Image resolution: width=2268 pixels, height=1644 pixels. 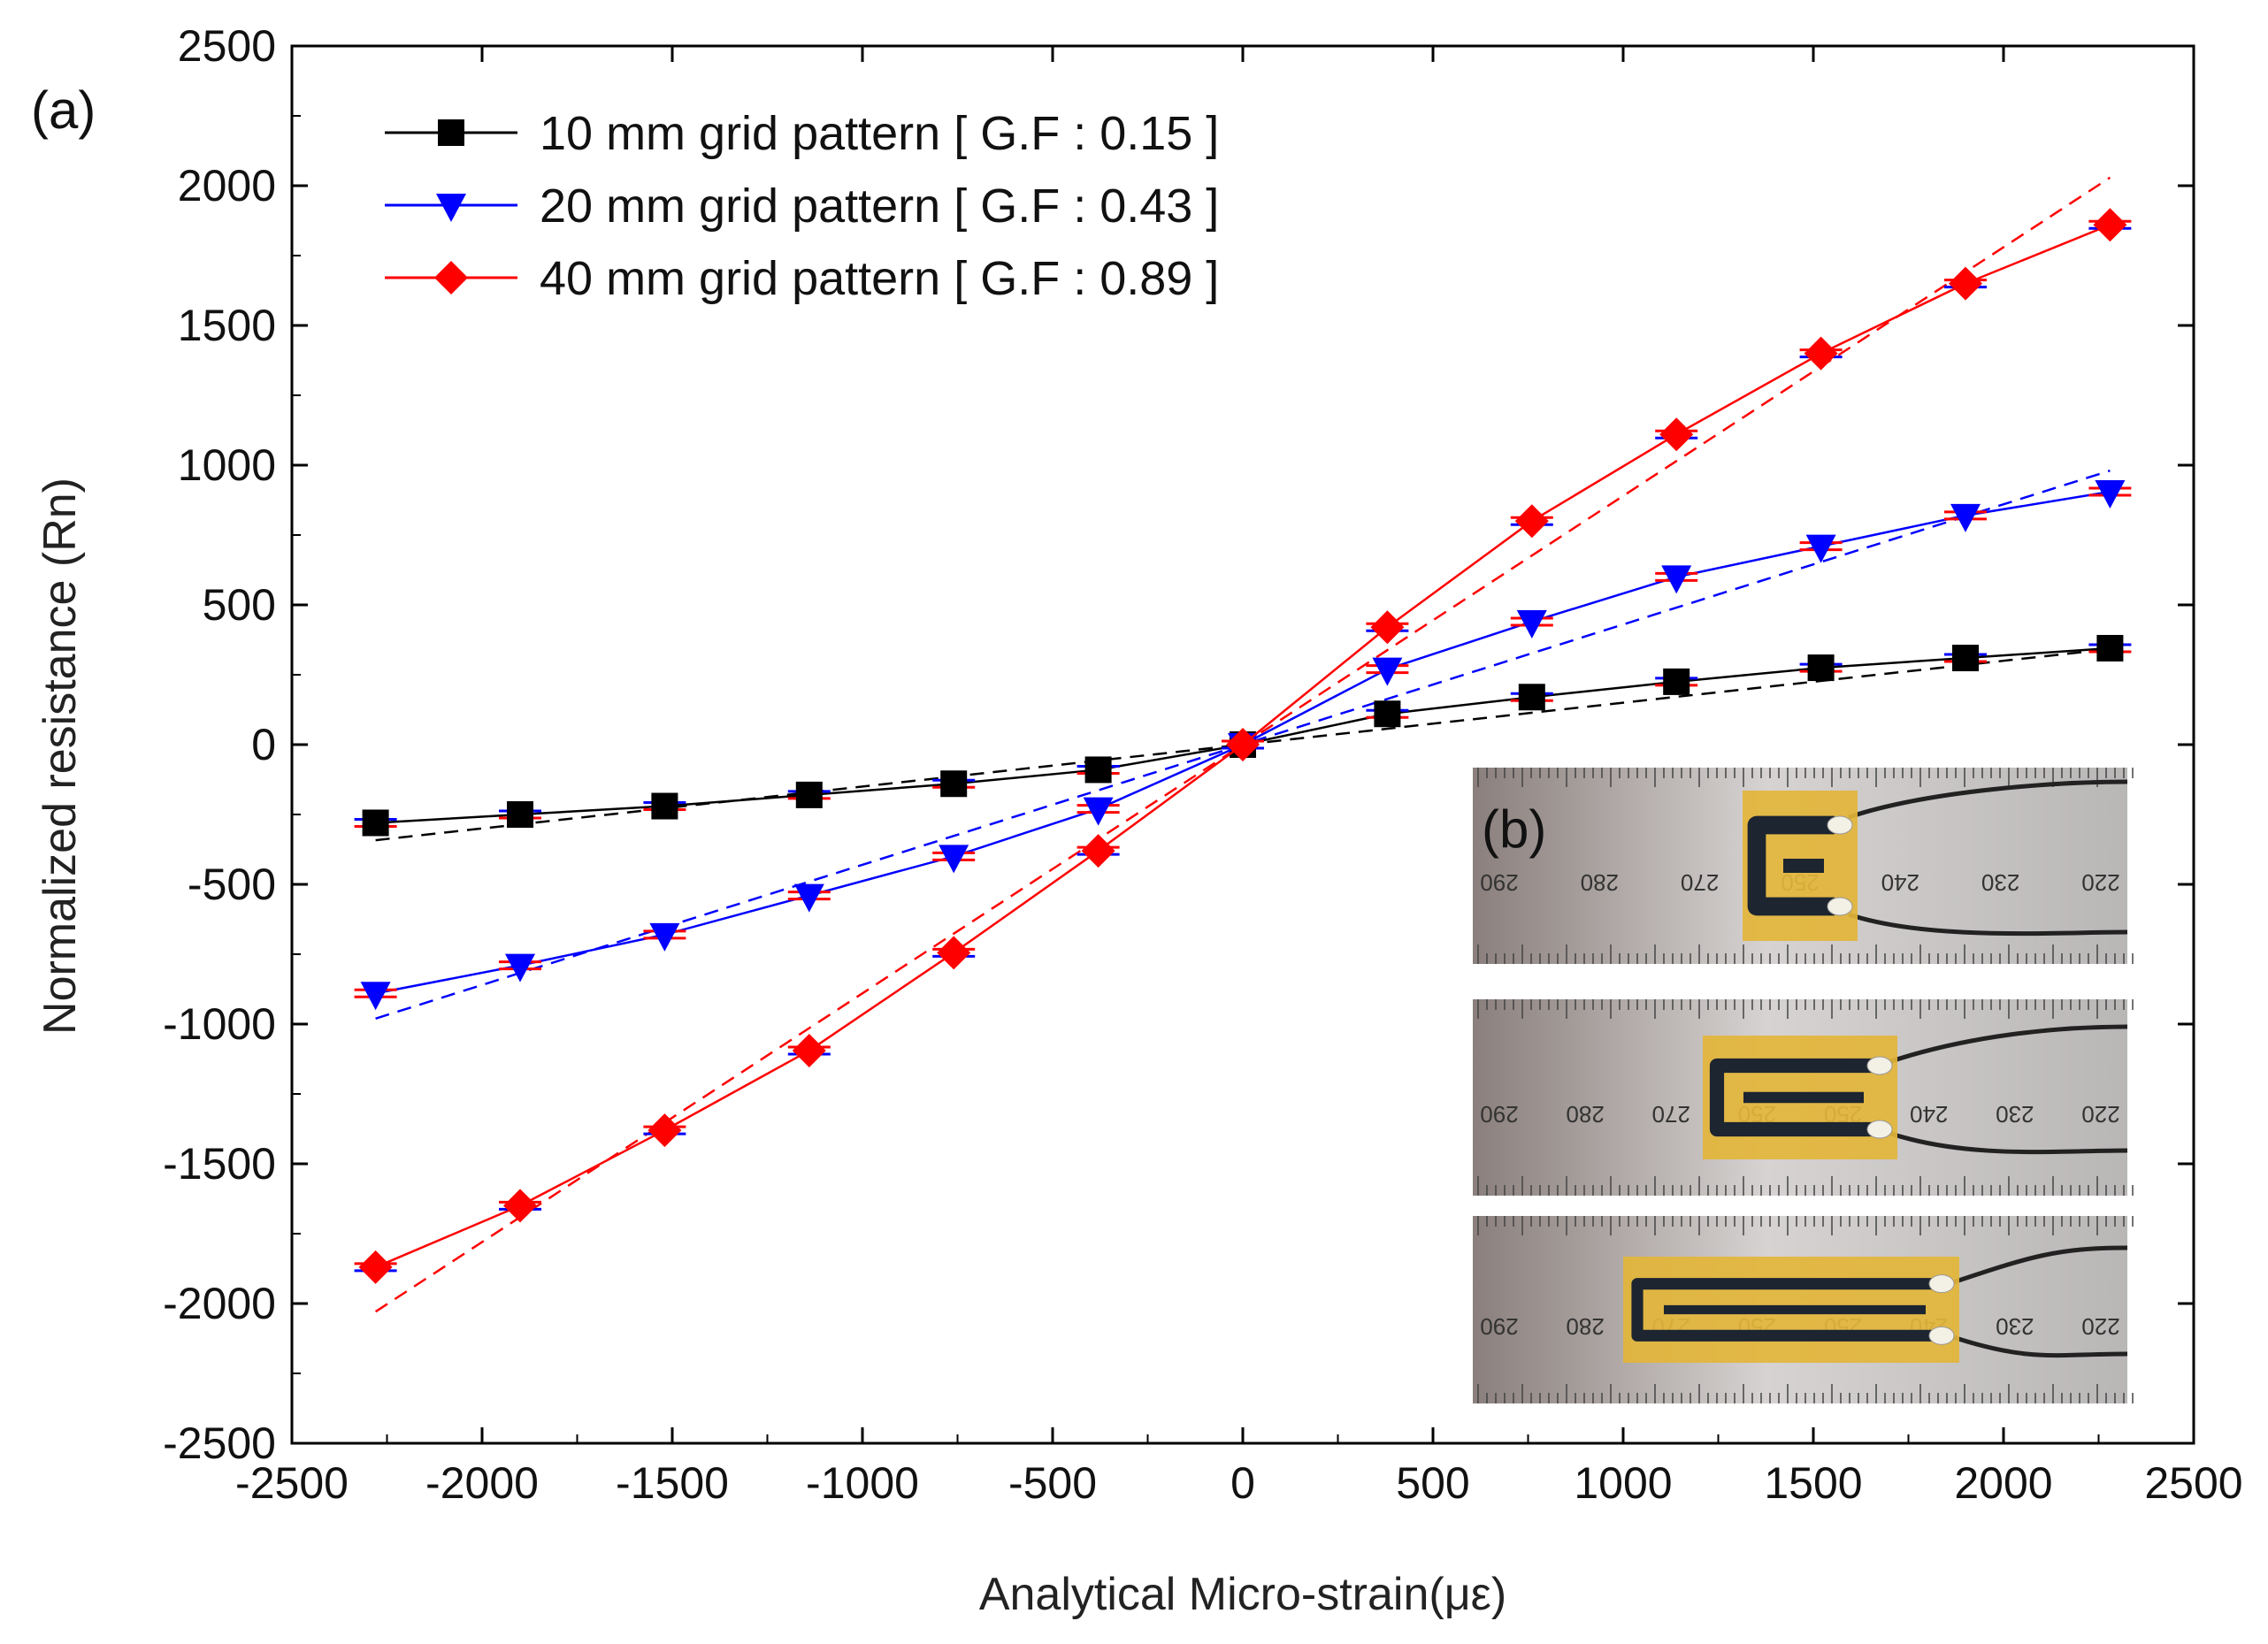 I want to click on x-tick-label: -2500, so click(x=292, y=1483).